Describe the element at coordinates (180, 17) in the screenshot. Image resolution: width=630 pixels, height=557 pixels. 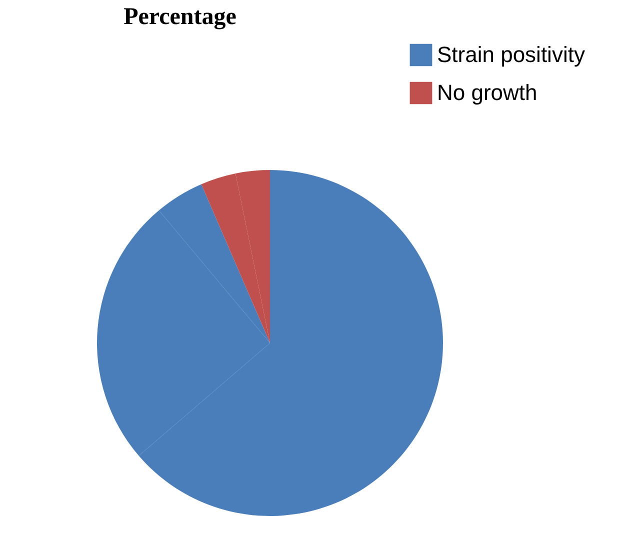
I see `chart-title: Percentage` at that location.